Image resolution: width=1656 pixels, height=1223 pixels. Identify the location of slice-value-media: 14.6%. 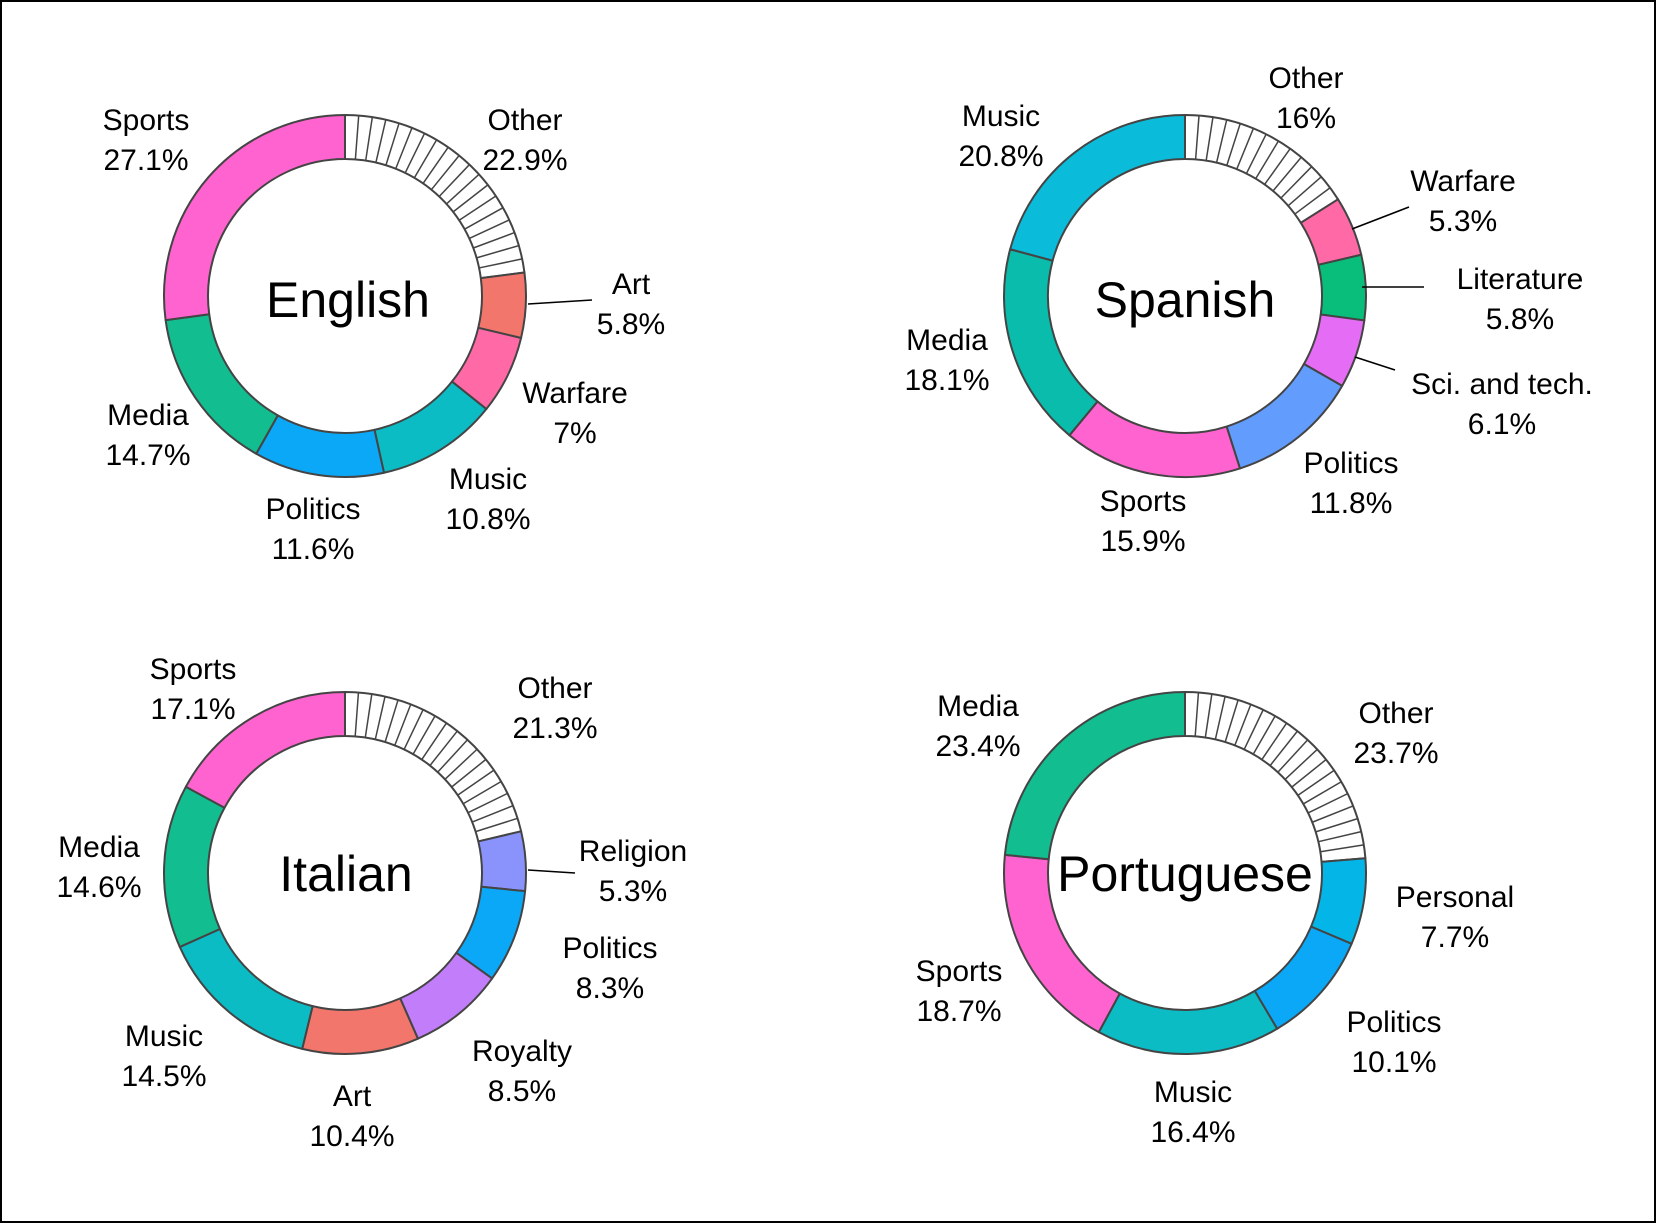
(98, 887).